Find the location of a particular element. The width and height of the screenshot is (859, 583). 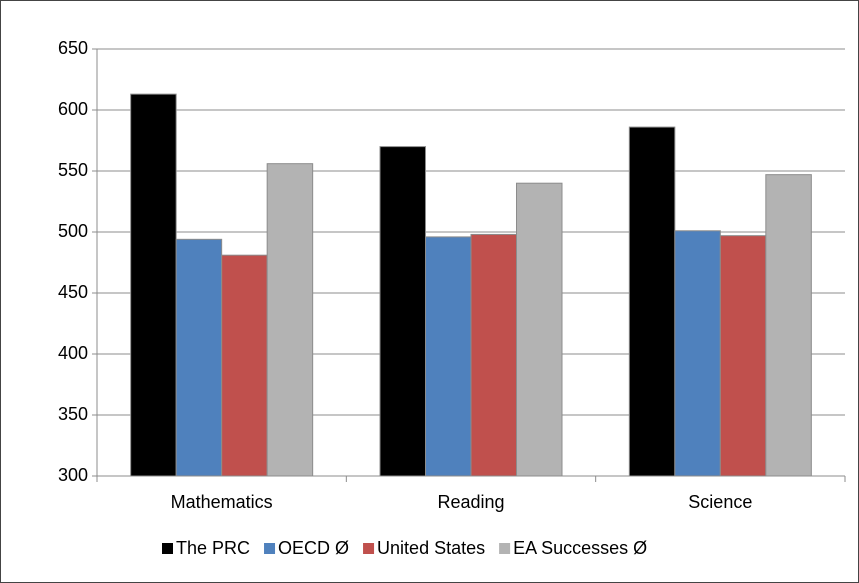

y-tick-label: 600 is located at coordinates (73, 109).